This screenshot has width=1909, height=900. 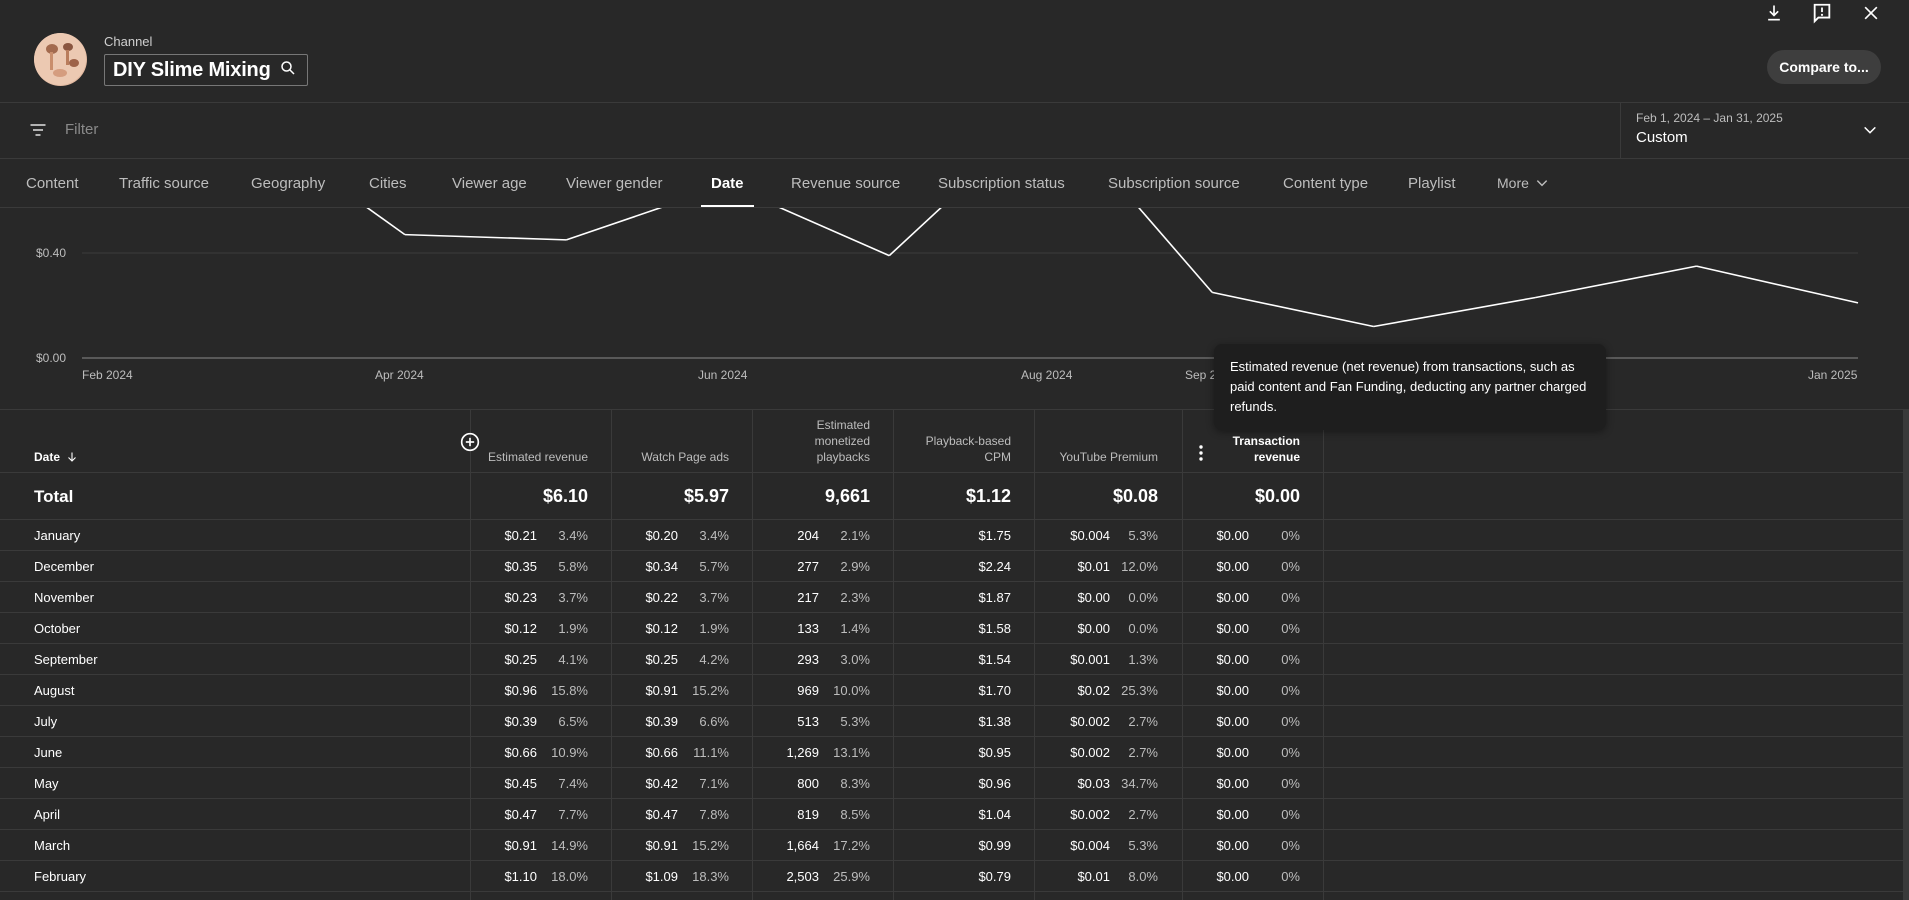 What do you see at coordinates (520, 845) in the screenshot?
I see `table-cell-value: $0.91` at bounding box center [520, 845].